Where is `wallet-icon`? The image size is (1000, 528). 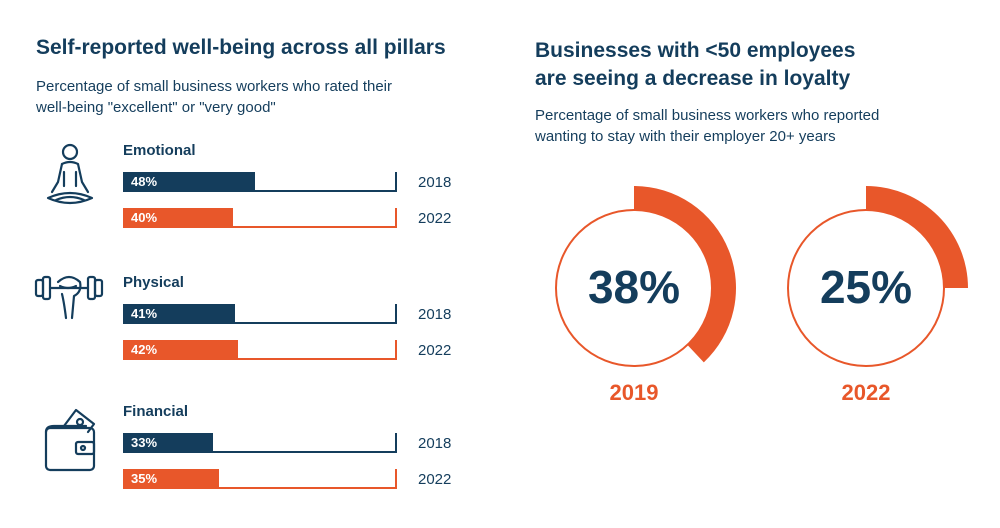
wallet-icon is located at coordinates (71, 439).